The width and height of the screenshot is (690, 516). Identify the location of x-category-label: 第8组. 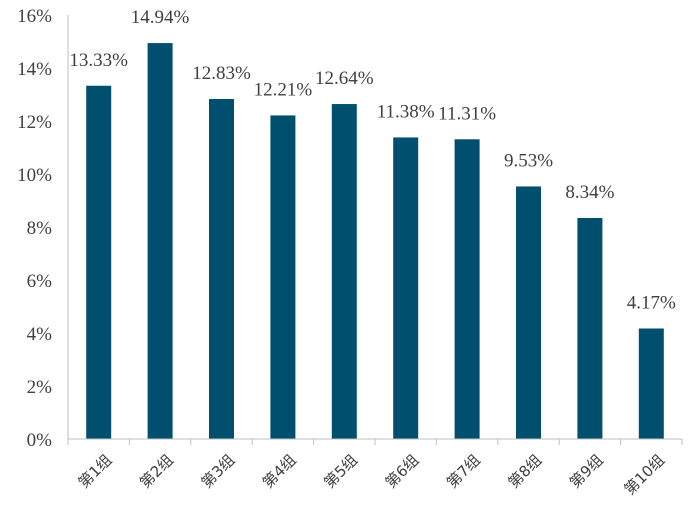
(525, 471).